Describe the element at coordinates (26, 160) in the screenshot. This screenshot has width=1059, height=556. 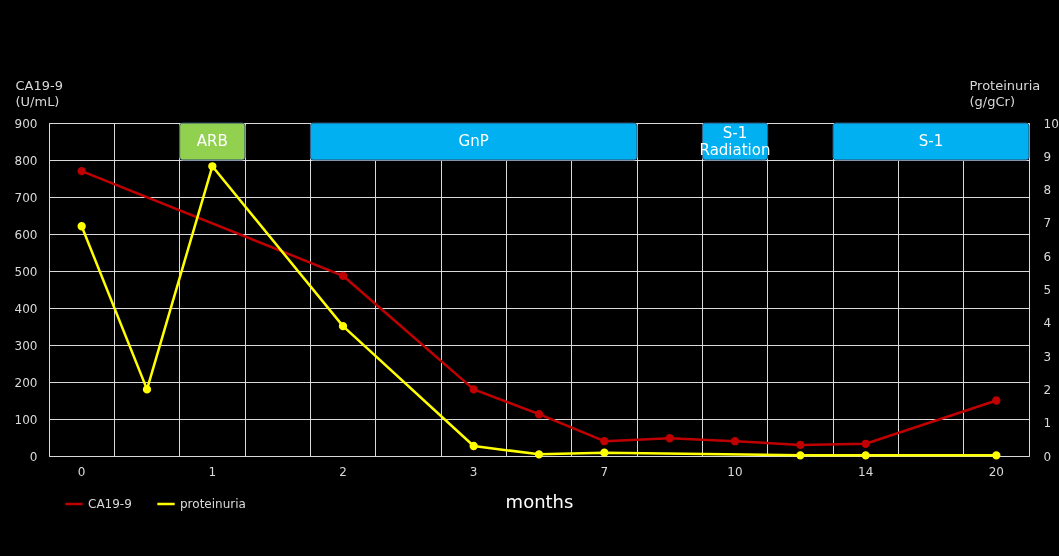
I see `y-tick-label: 800` at that location.